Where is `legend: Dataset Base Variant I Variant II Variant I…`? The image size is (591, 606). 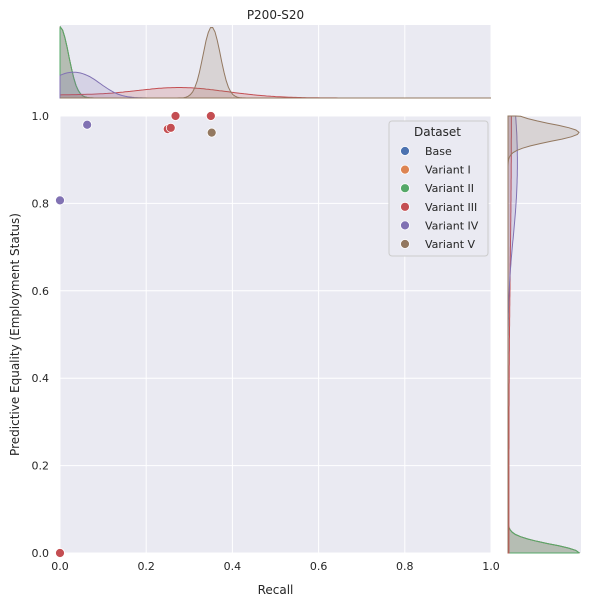 legend: Dataset Base Variant I Variant II Variant I… is located at coordinates (438, 188).